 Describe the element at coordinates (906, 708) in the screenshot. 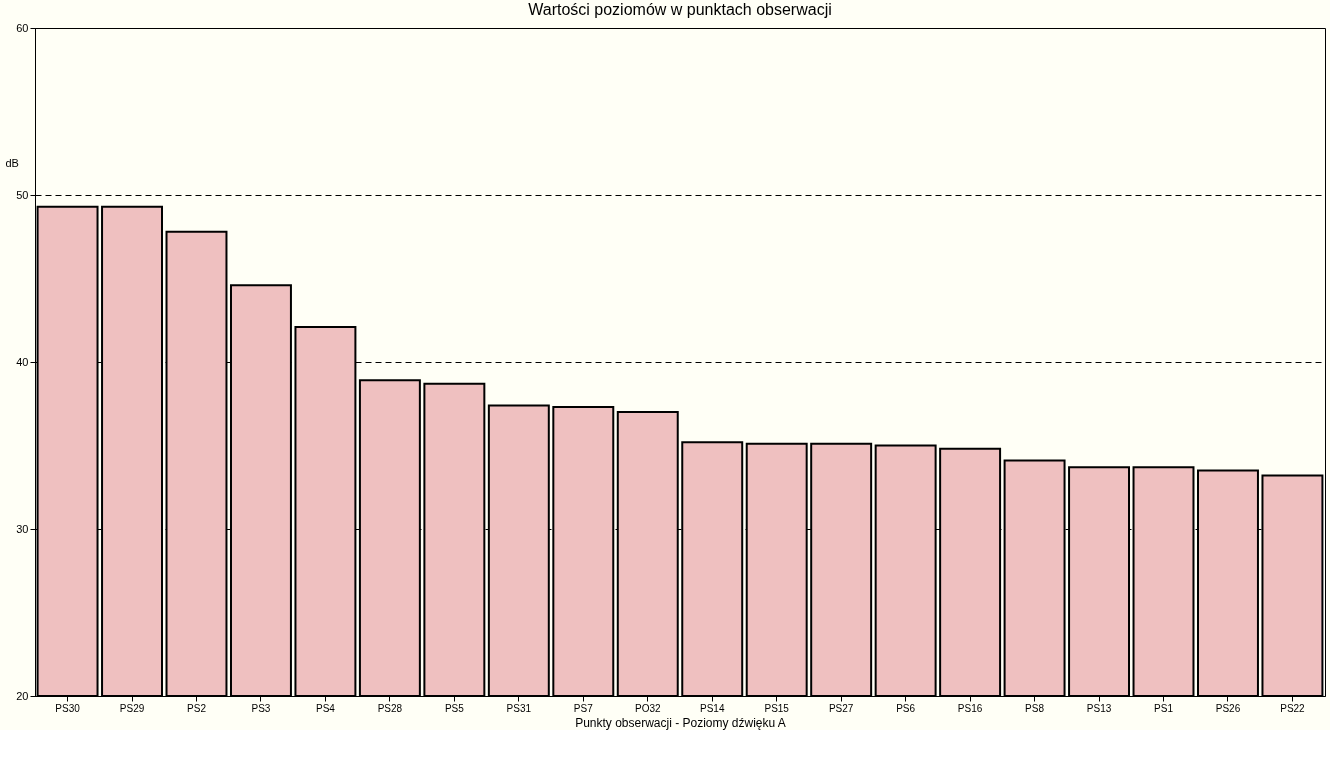

I see `x-tick-label: PS6` at that location.